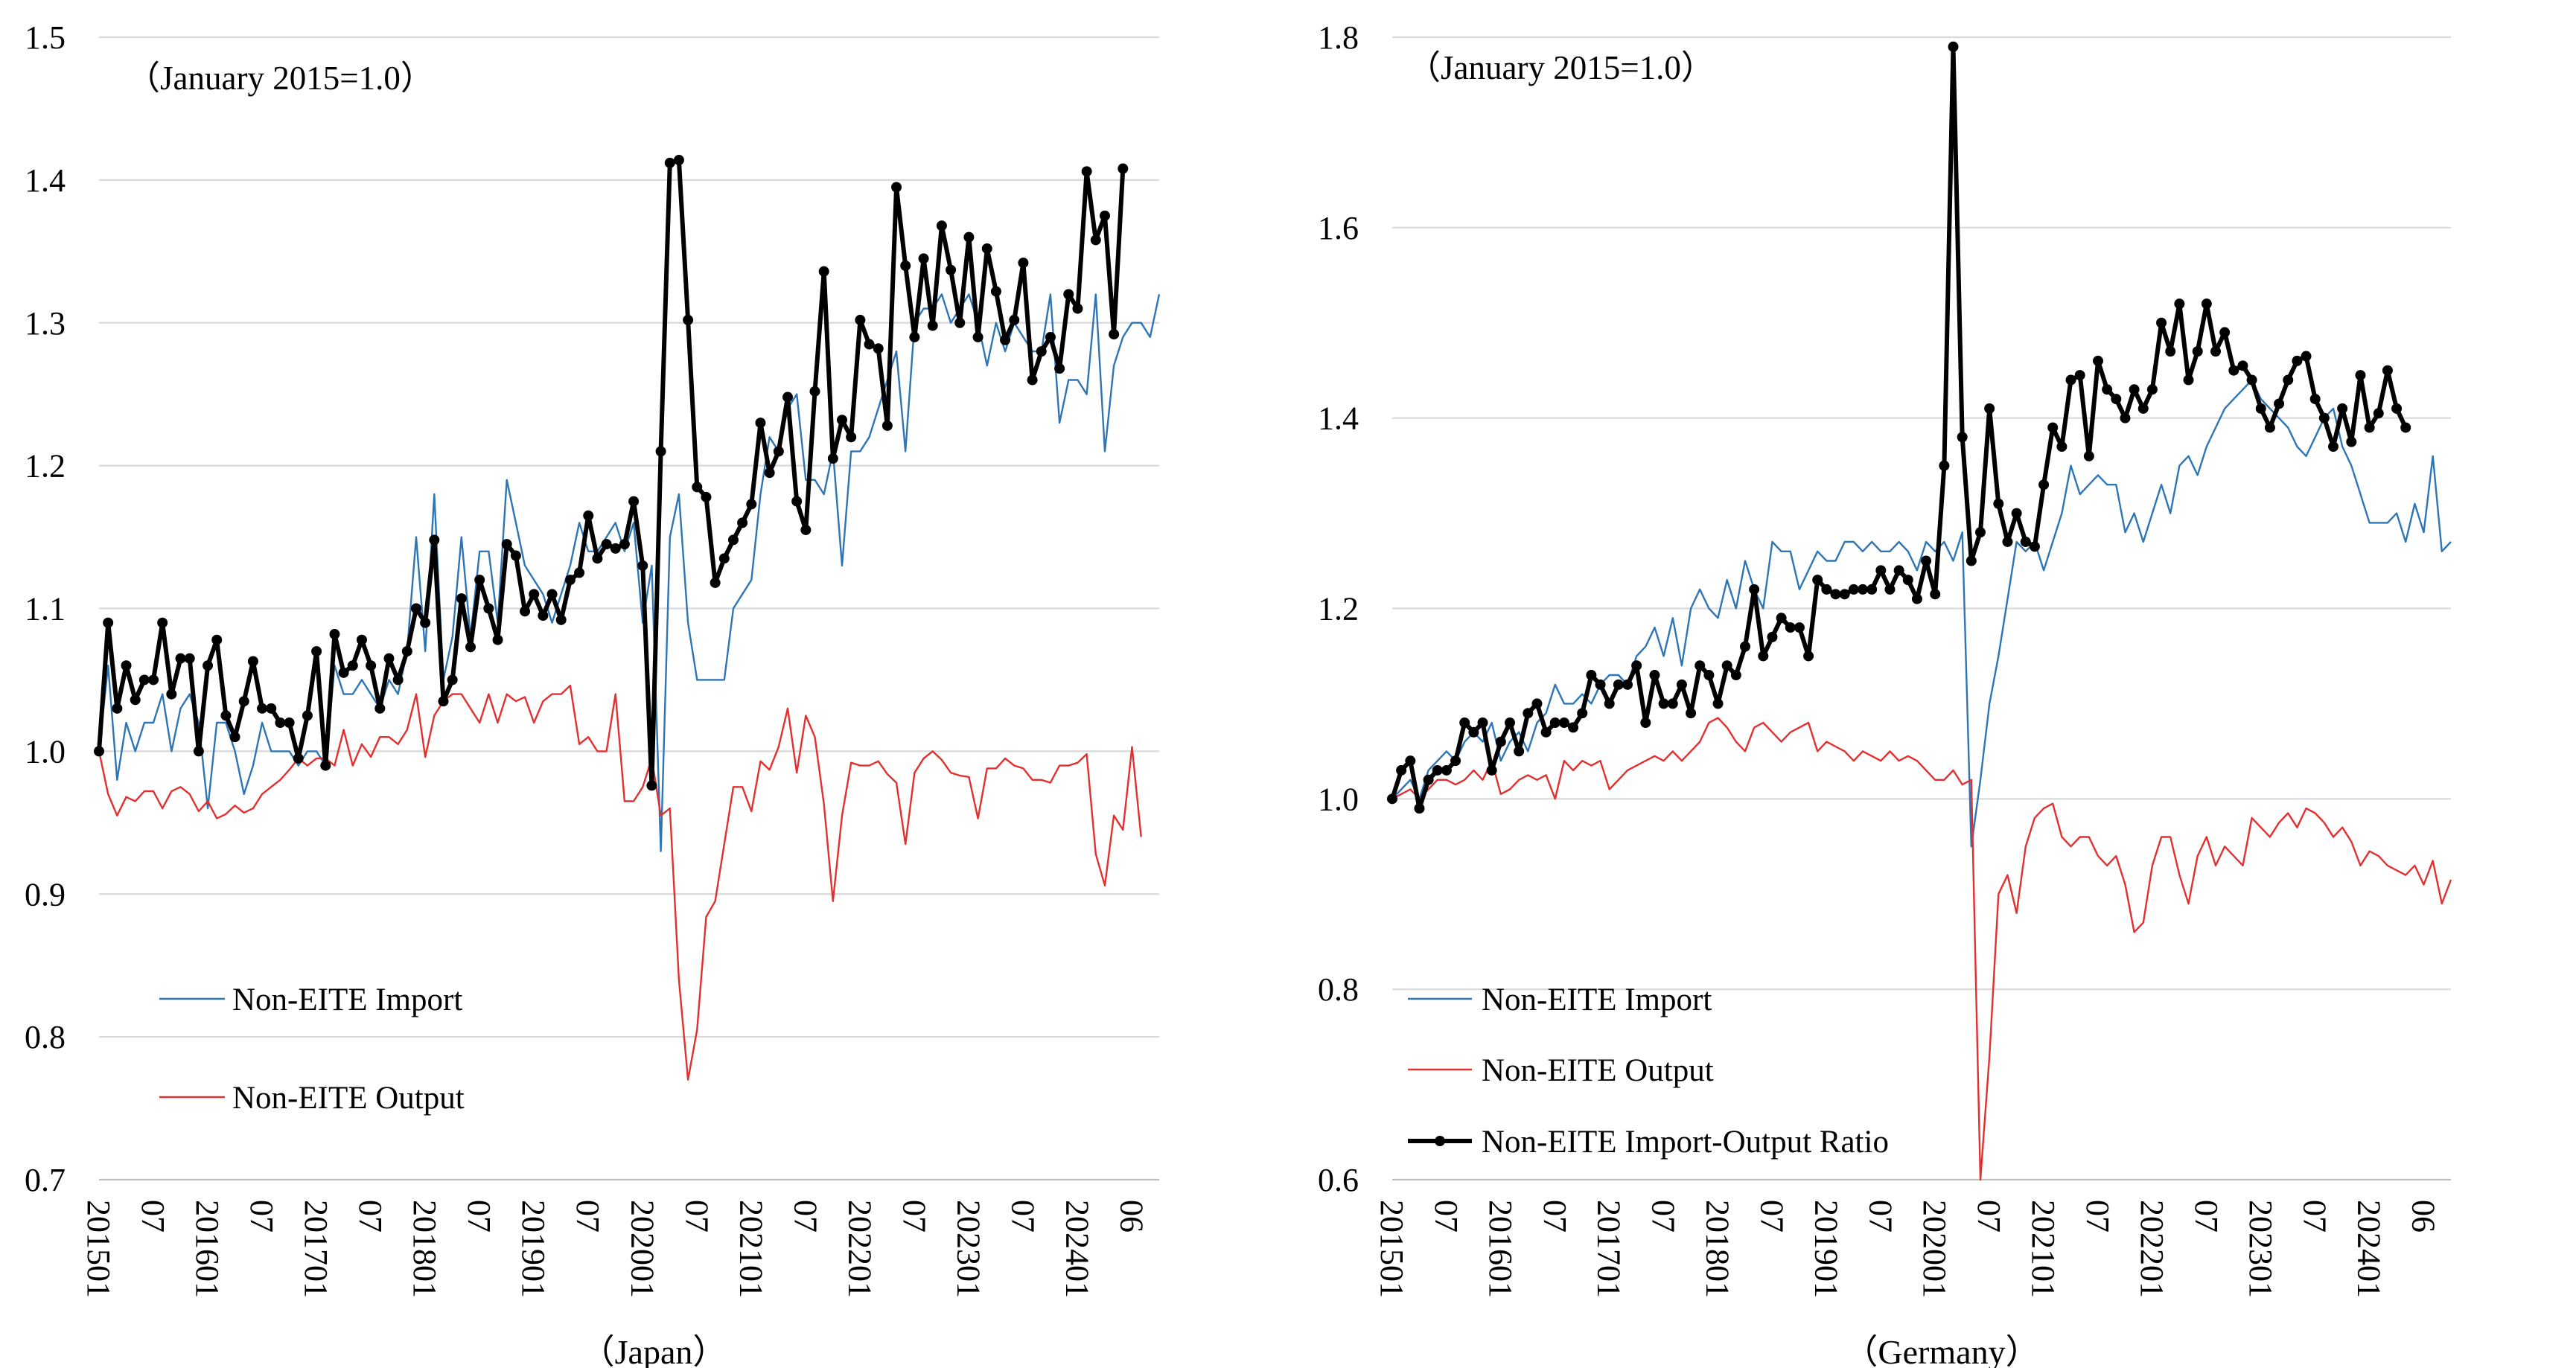  I want to click on japan-y-tick-label: 1.2, so click(45, 466).